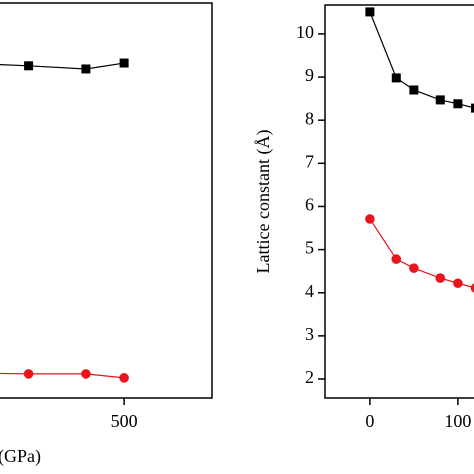  I want to click on y-tick-label: 8, so click(309, 118).